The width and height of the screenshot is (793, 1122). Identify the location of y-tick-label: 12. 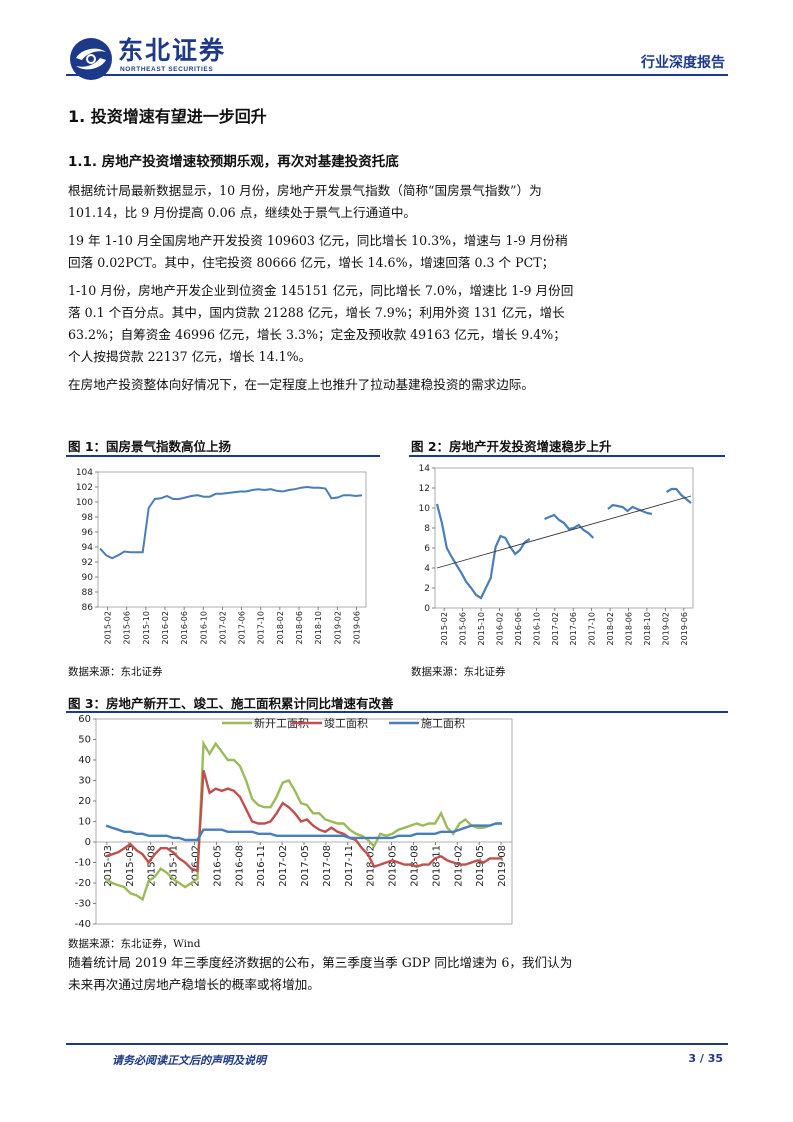
(424, 489).